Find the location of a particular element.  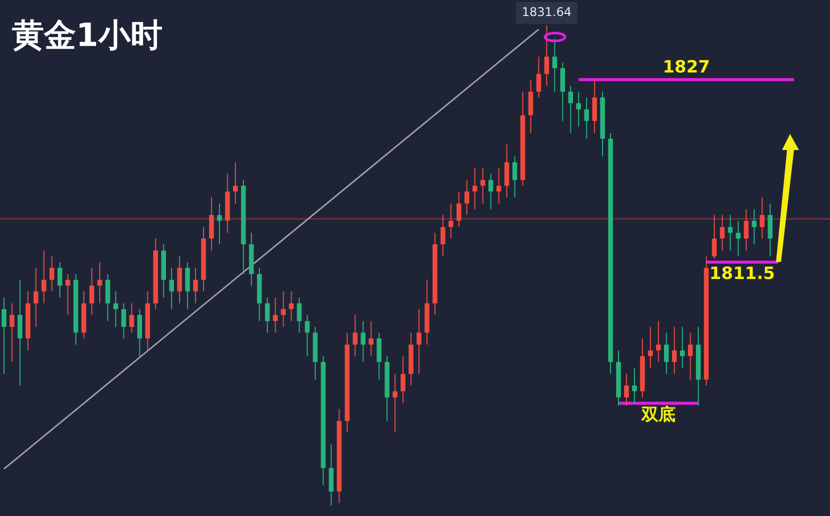

chart-title: 黄金1小时 is located at coordinates (87, 35).